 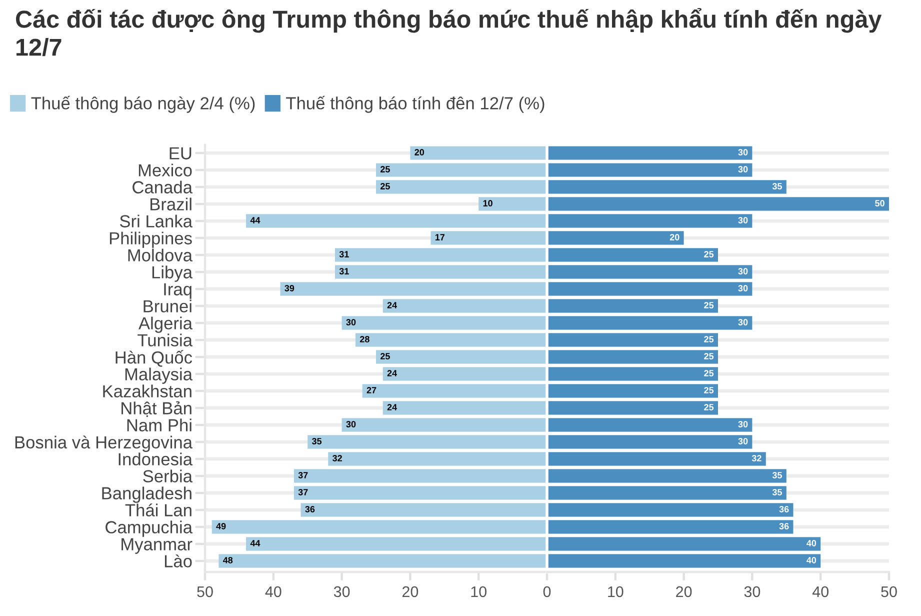 I want to click on y-tick-label: Brunei, so click(x=168, y=306).